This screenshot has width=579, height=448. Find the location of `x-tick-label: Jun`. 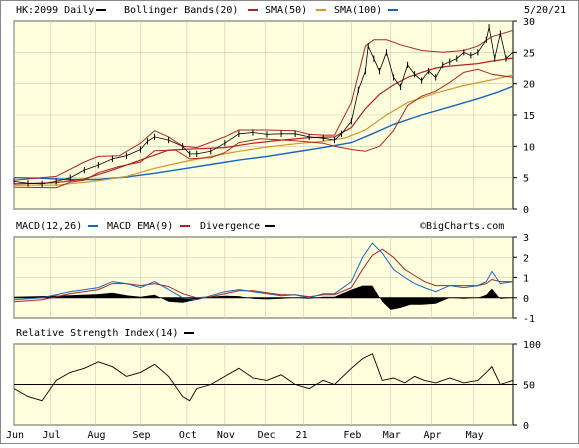

x-tick-label: Jun is located at coordinates (15, 435).